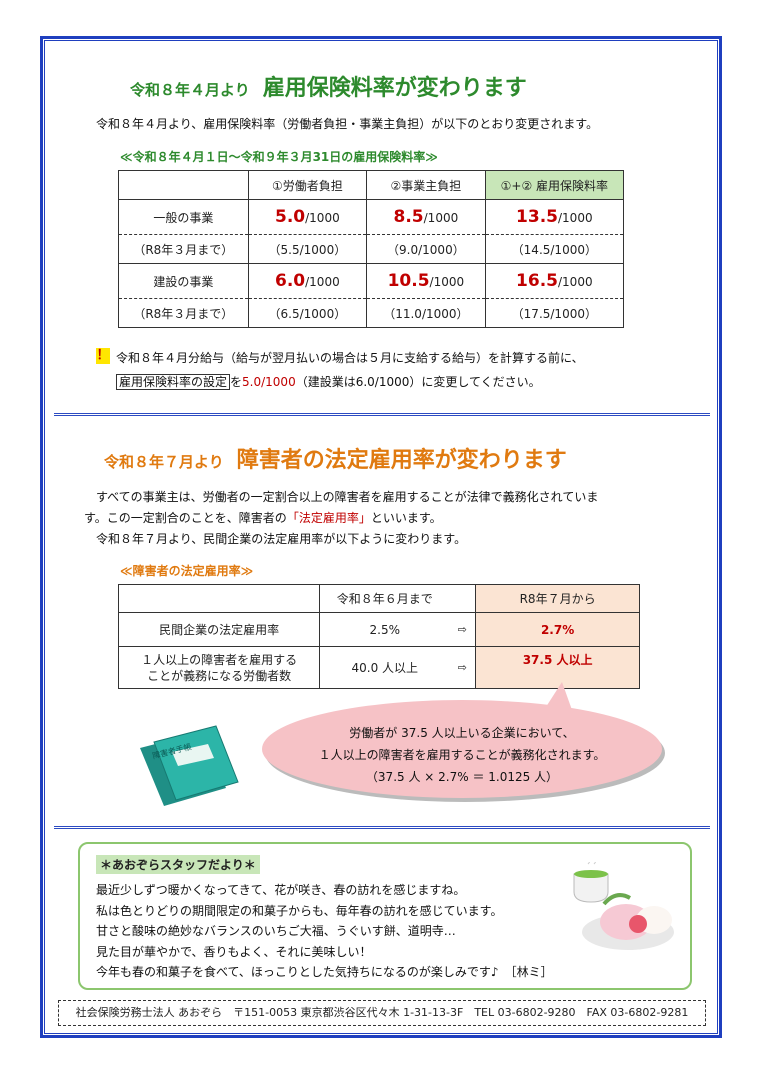  What do you see at coordinates (307, 249) in the screenshot?
I see `prev-rate: （5.5/1000）` at bounding box center [307, 249].